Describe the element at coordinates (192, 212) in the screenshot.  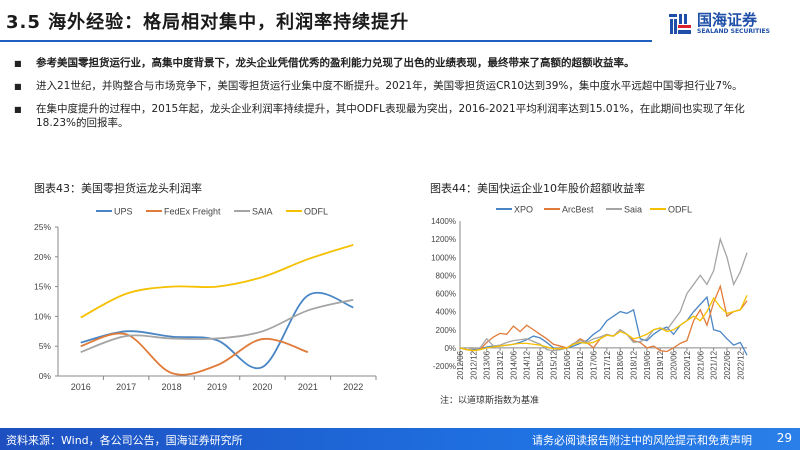
I see `legend-label: FedEx Freight` at that location.